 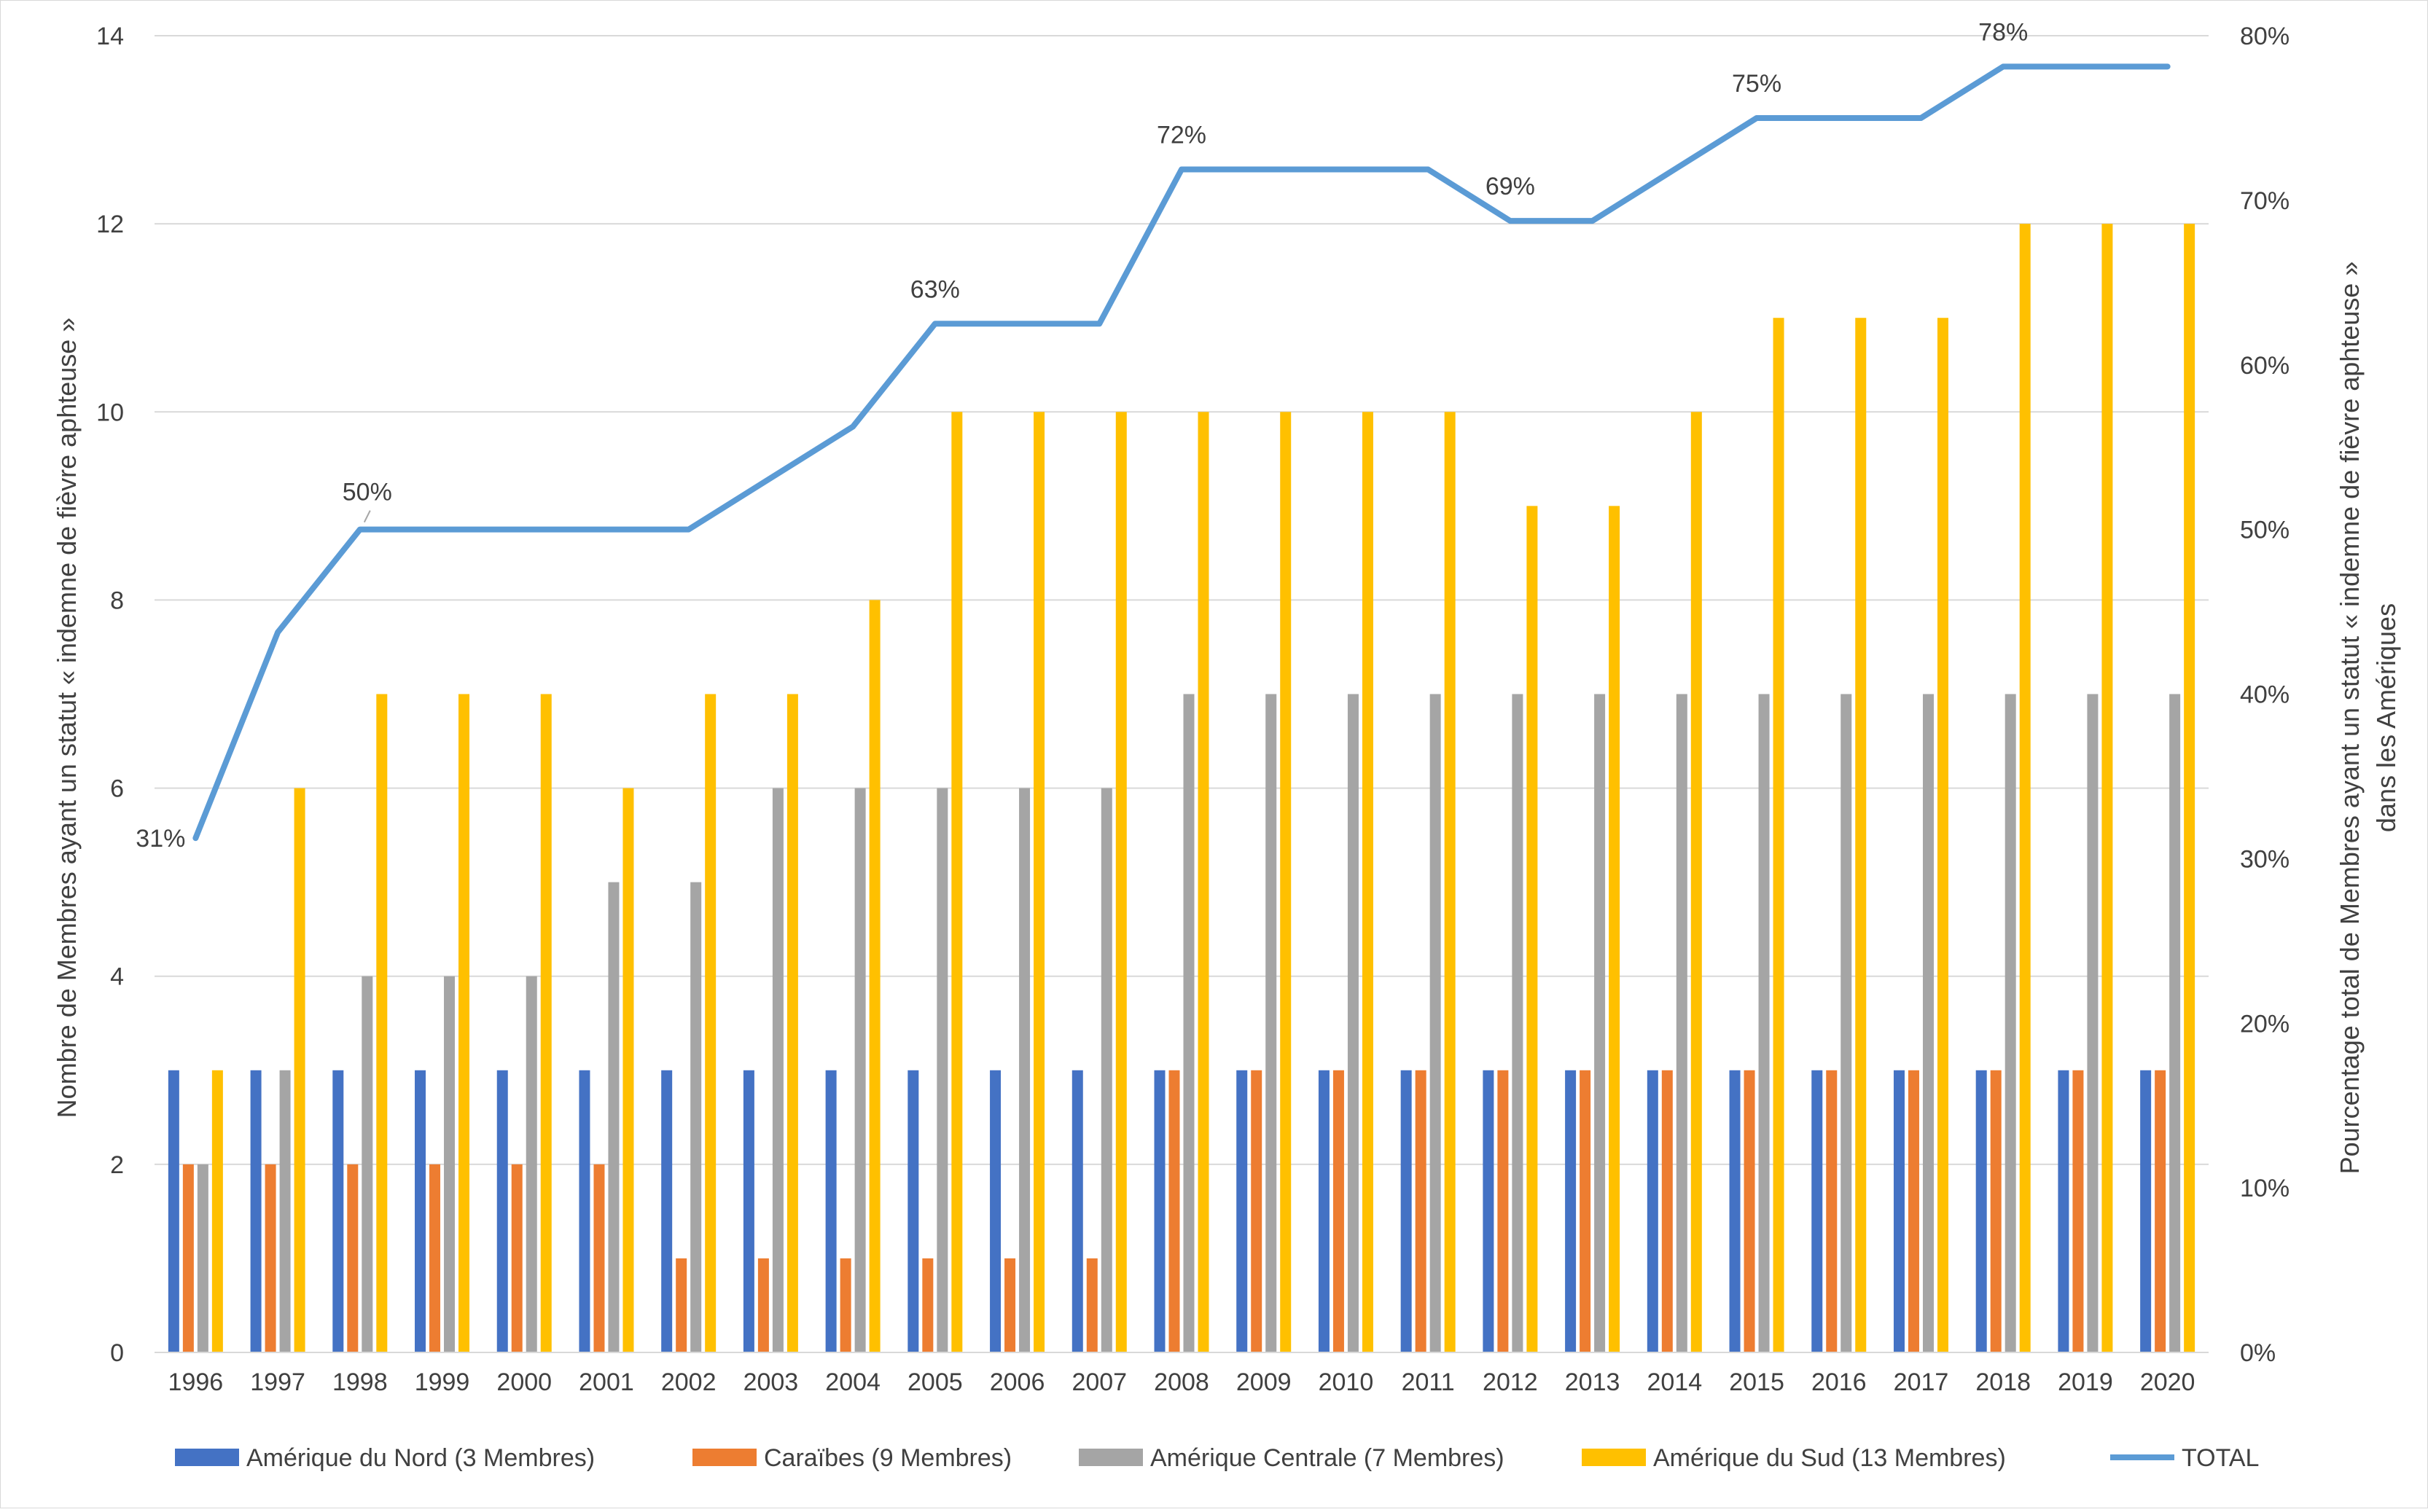 I want to click on y-tick-label: 8, so click(x=117, y=601).